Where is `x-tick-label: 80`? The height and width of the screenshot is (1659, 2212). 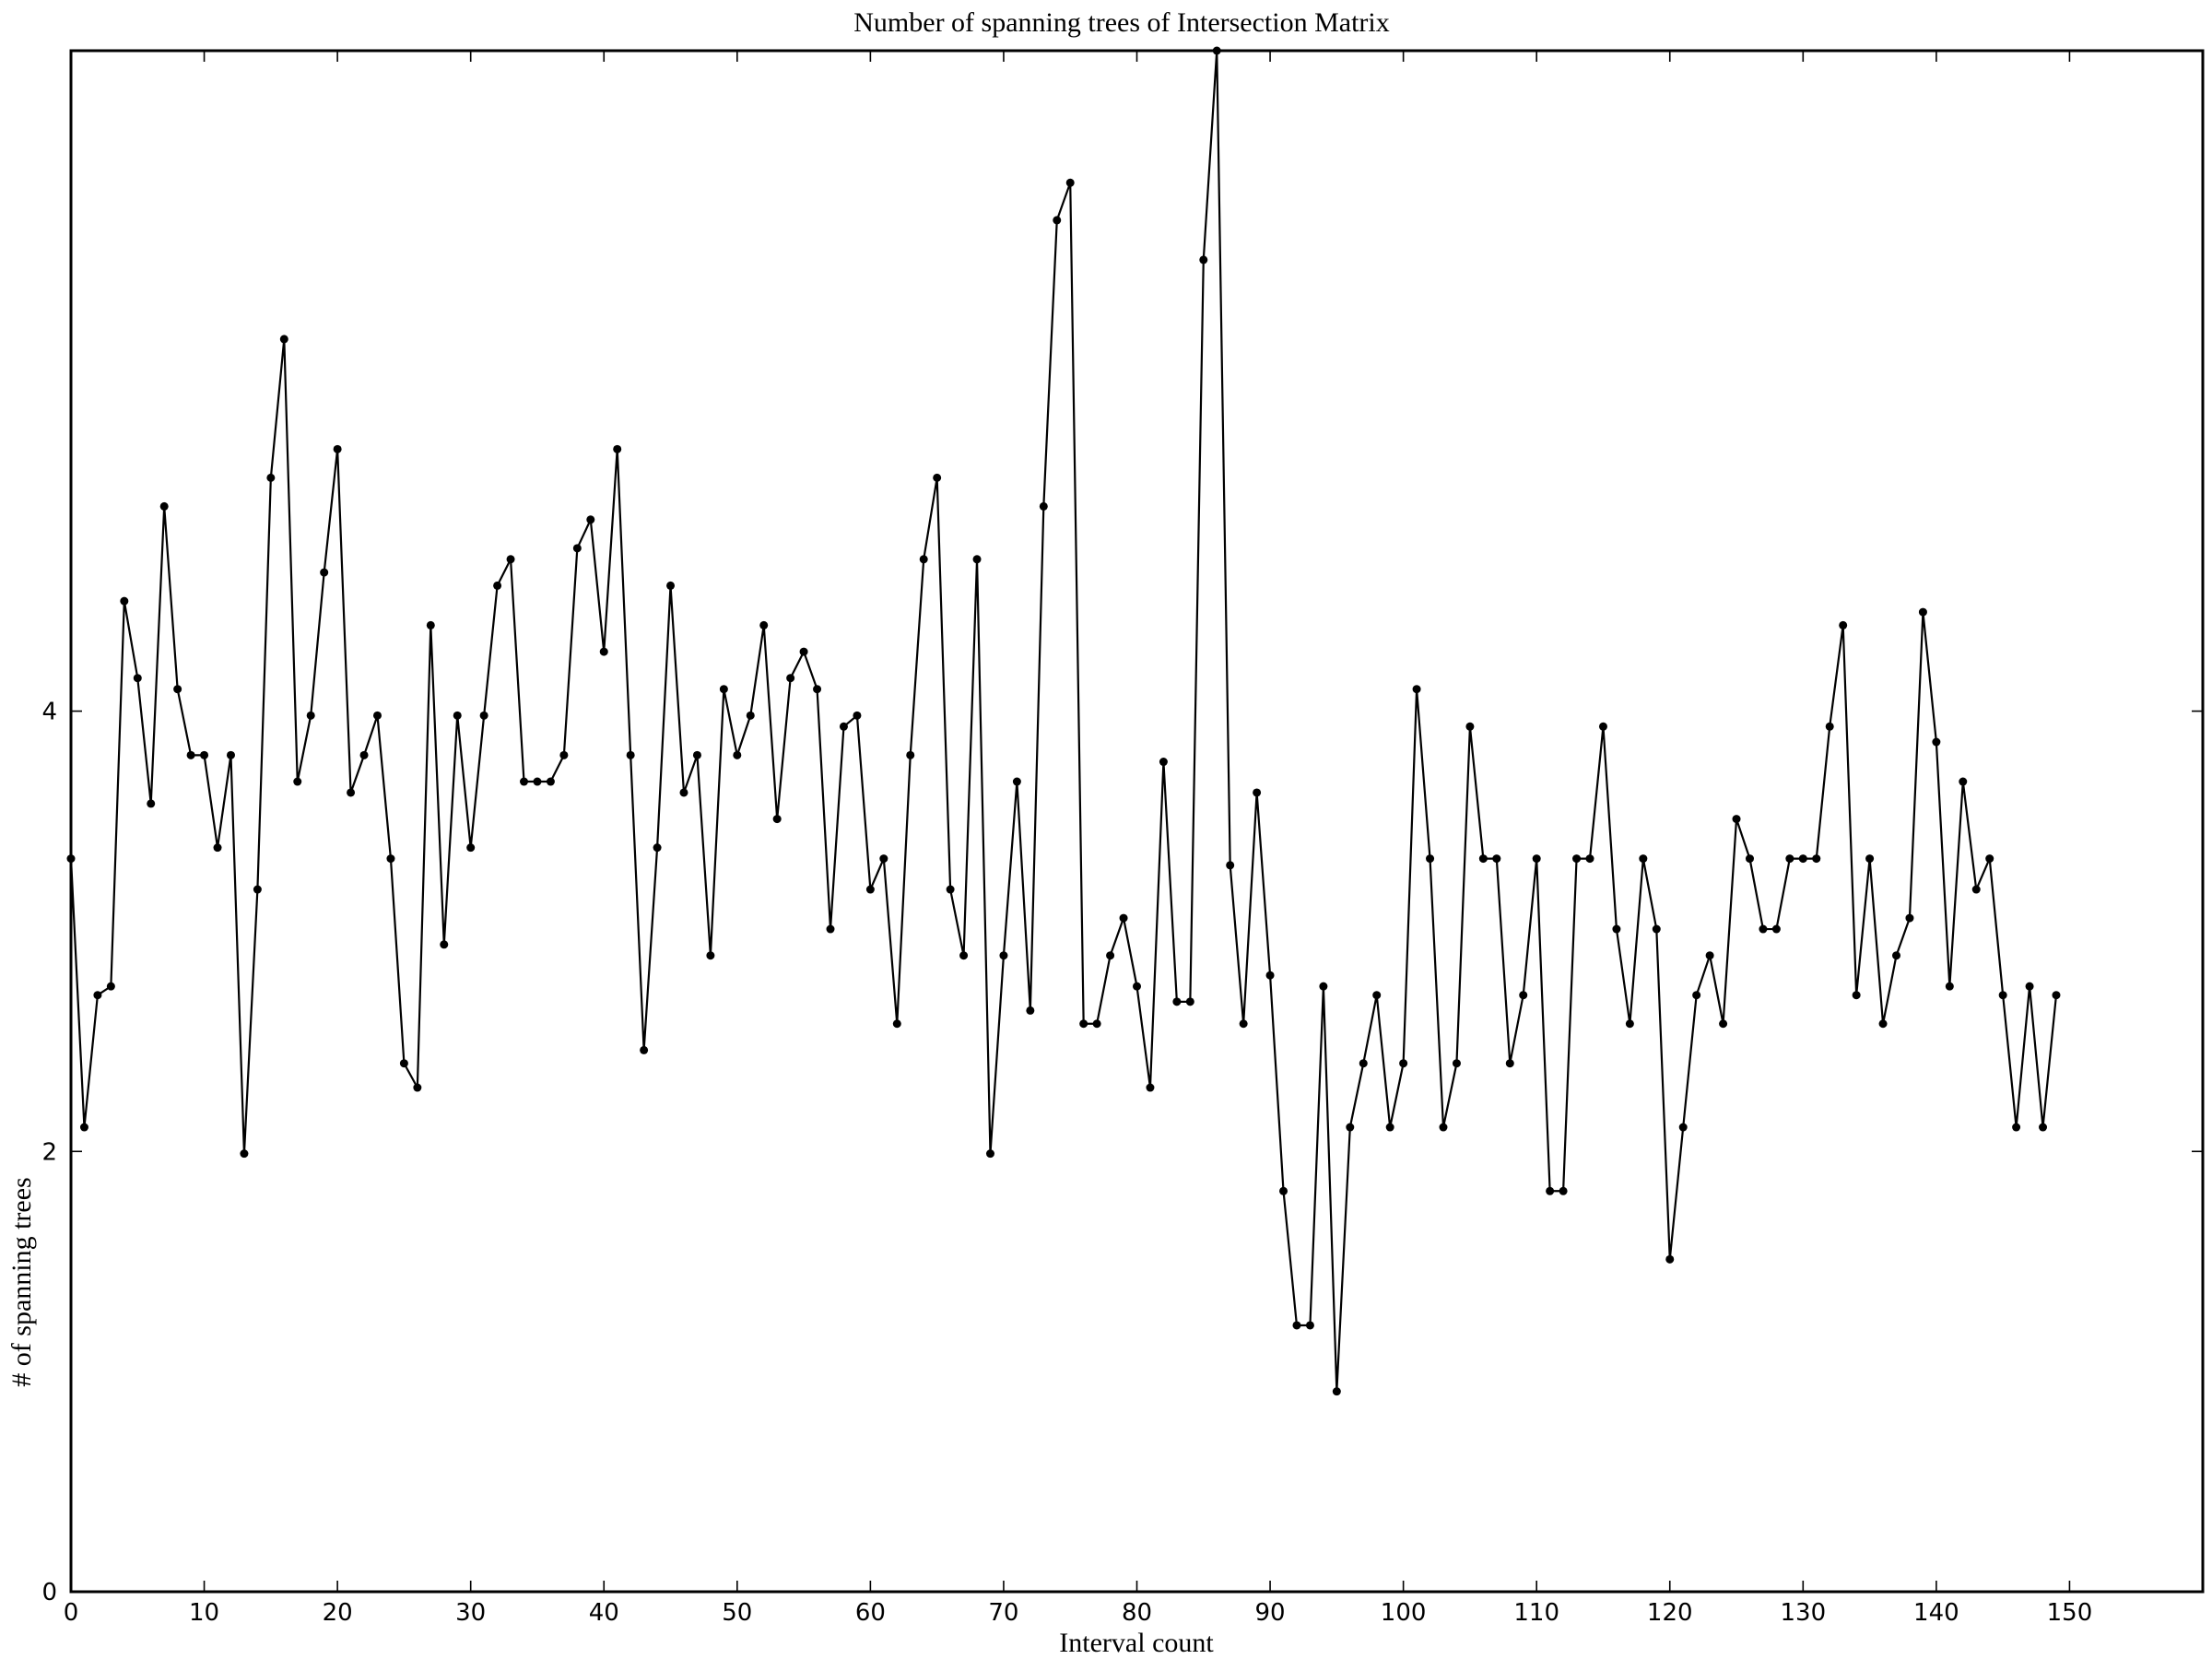
x-tick-label: 80 is located at coordinates (1137, 1613).